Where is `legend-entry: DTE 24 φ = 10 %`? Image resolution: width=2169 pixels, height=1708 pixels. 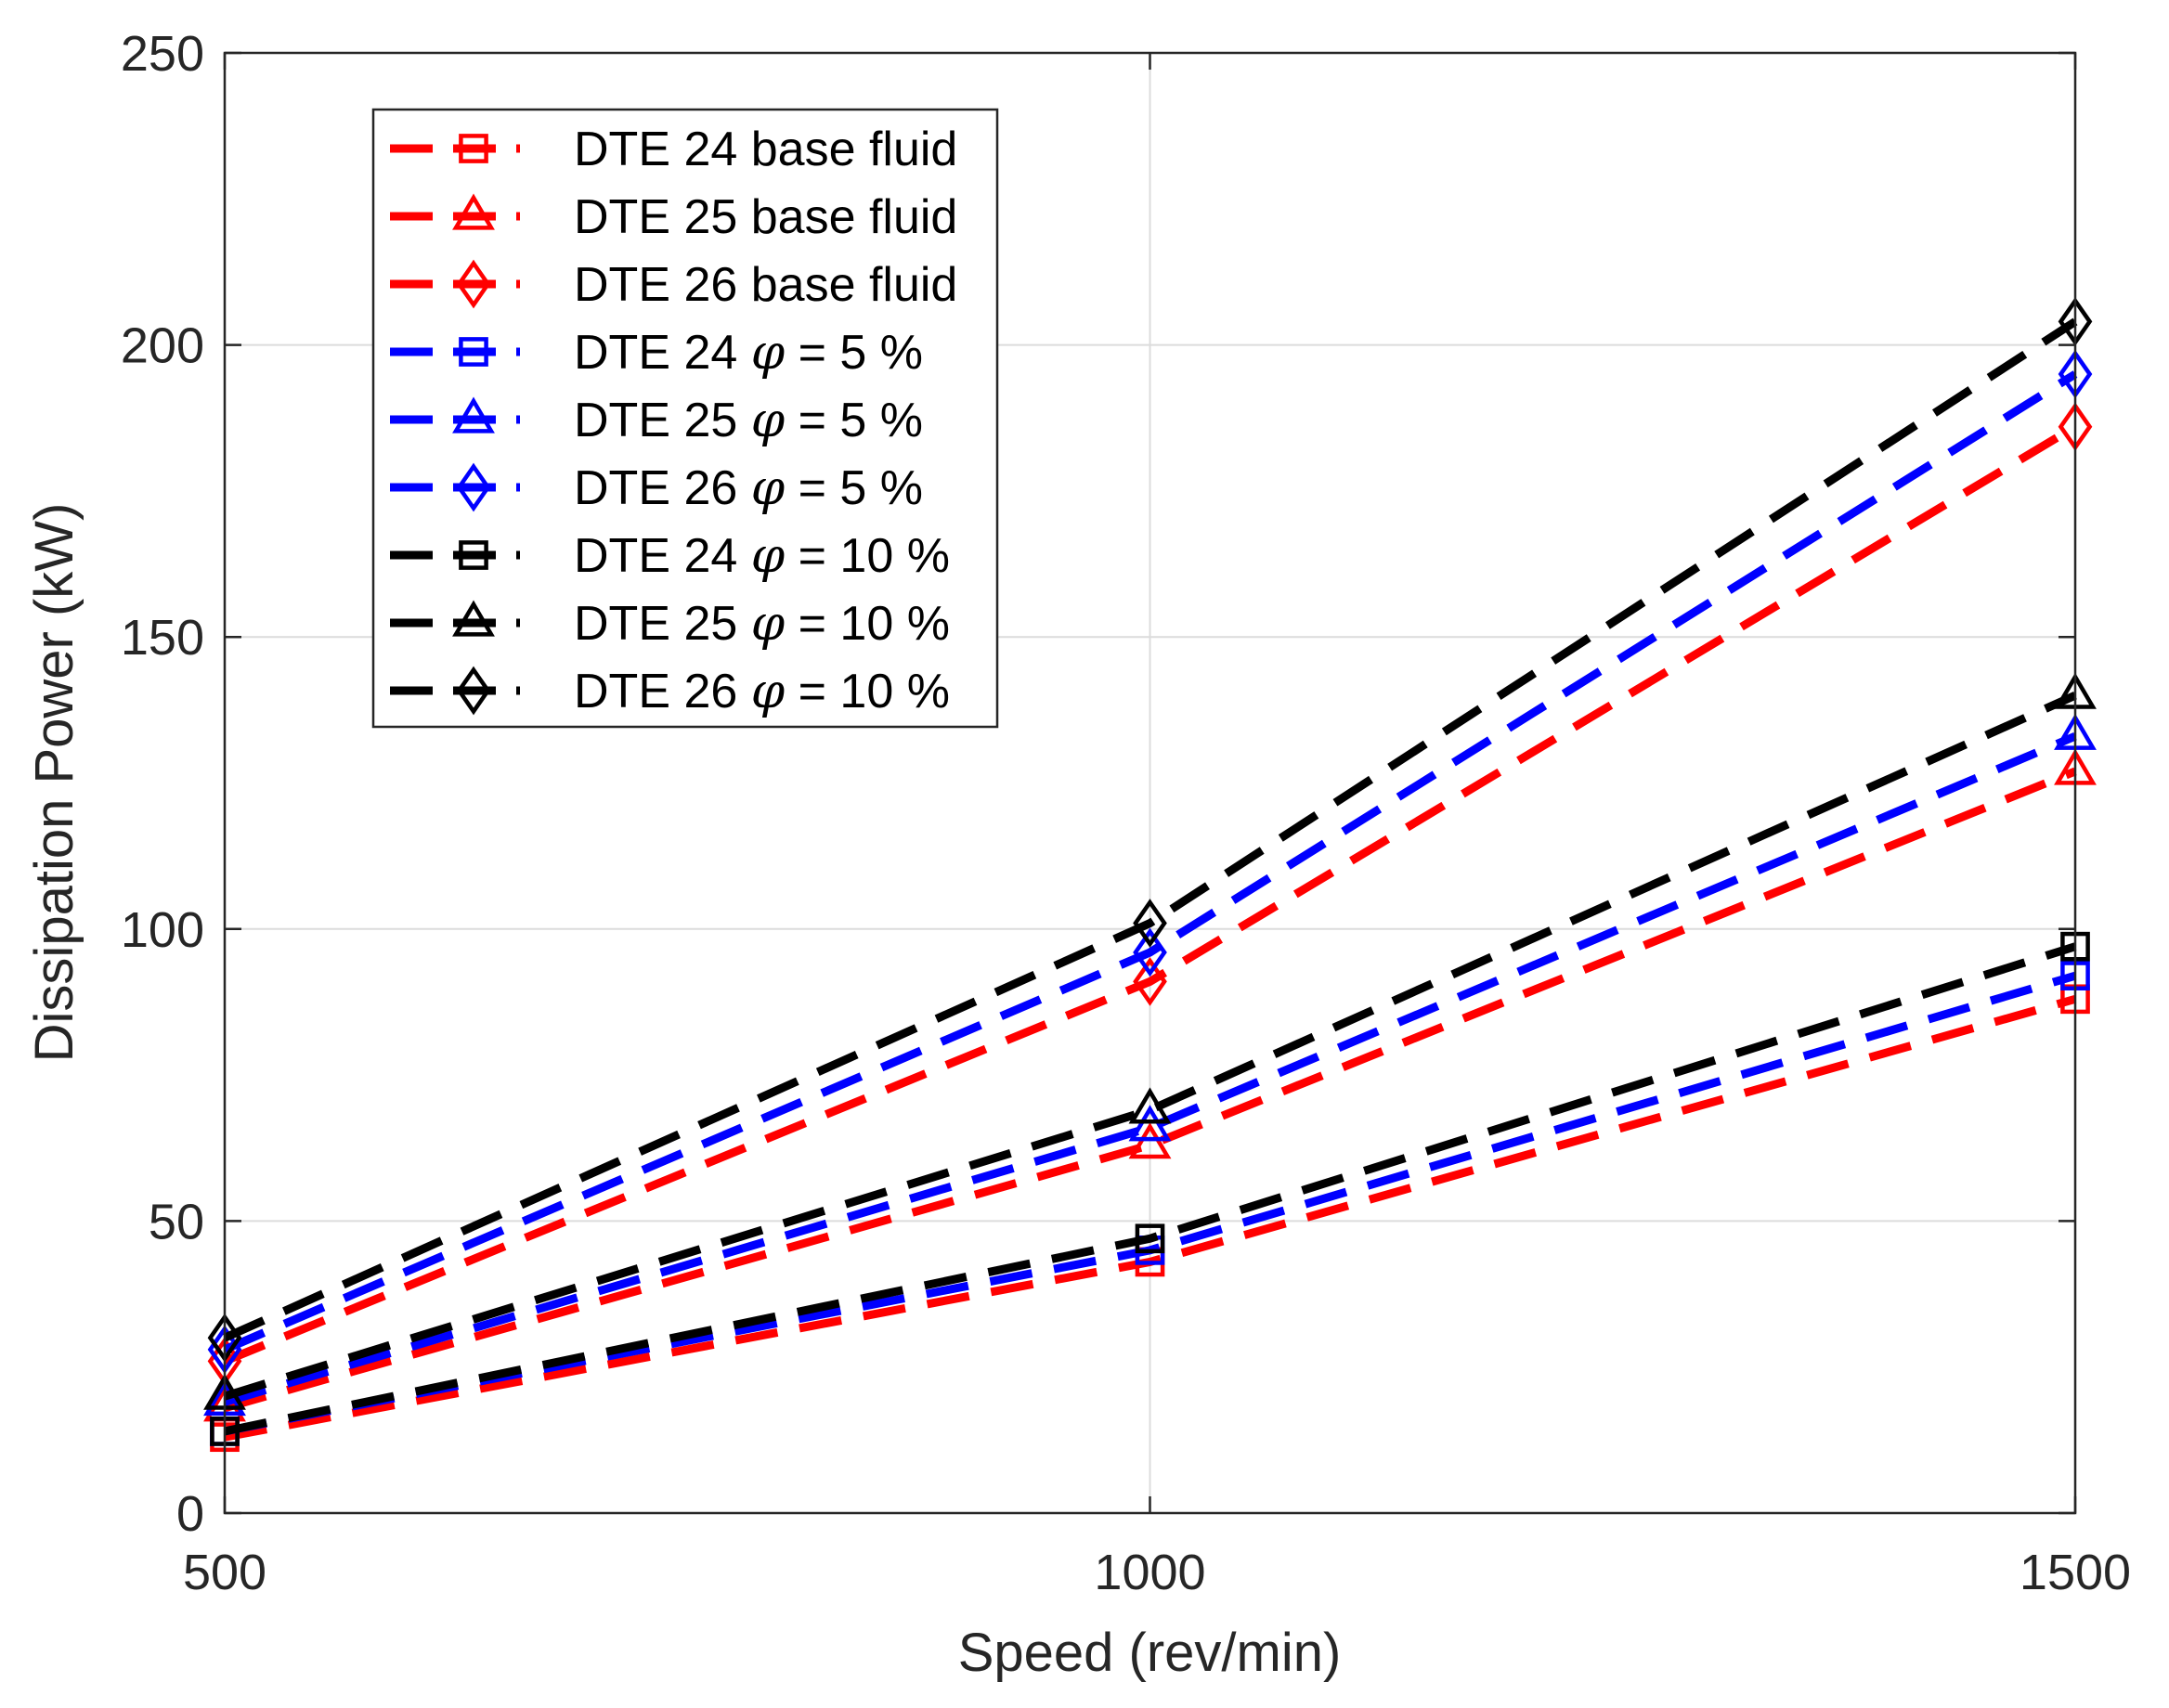 legend-entry: DTE 24 φ = 10 % is located at coordinates (670, 556).